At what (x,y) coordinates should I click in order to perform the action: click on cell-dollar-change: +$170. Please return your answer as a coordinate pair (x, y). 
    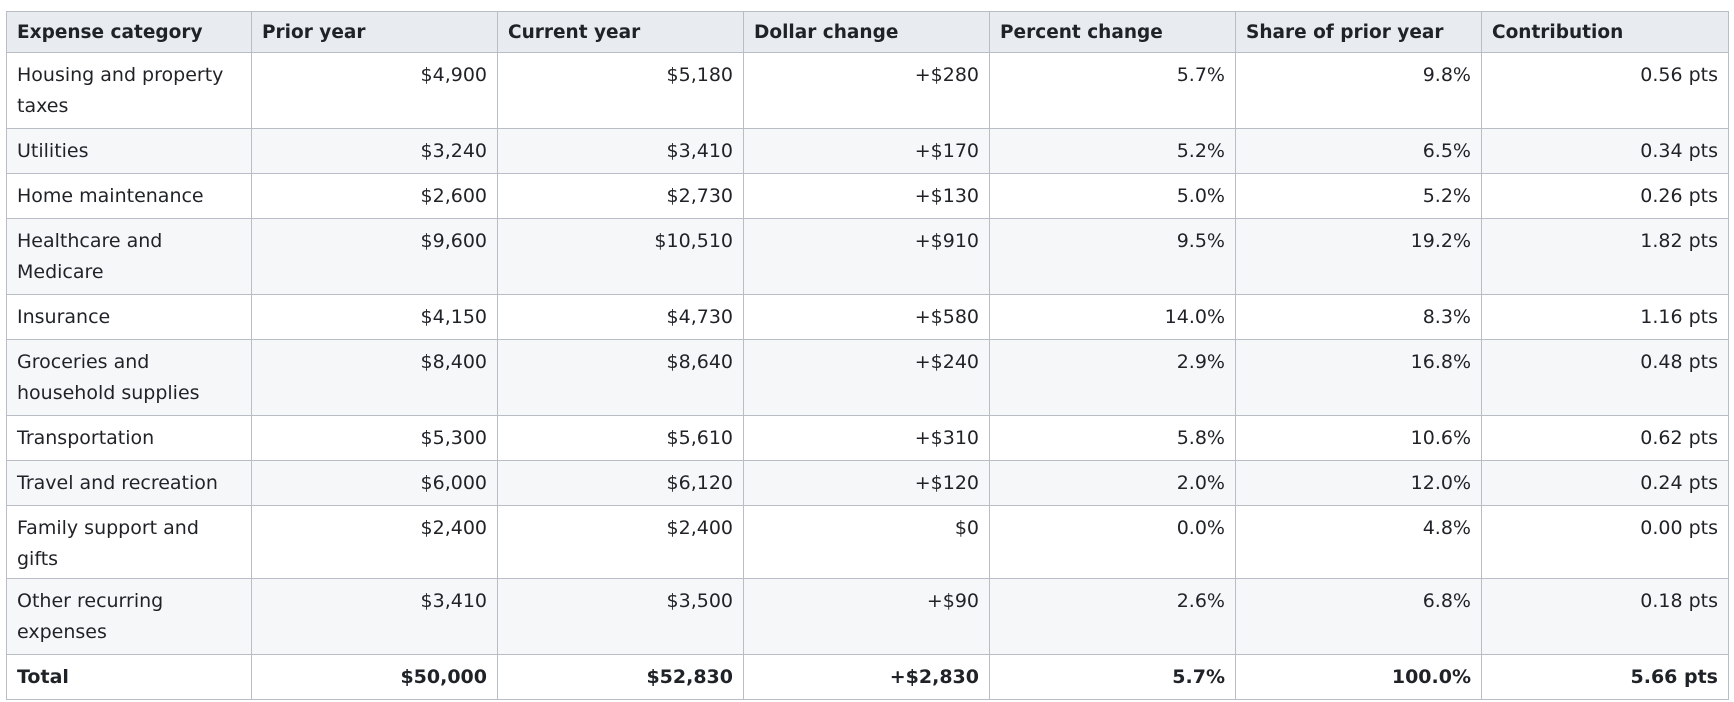
    Looking at the image, I should click on (866, 151).